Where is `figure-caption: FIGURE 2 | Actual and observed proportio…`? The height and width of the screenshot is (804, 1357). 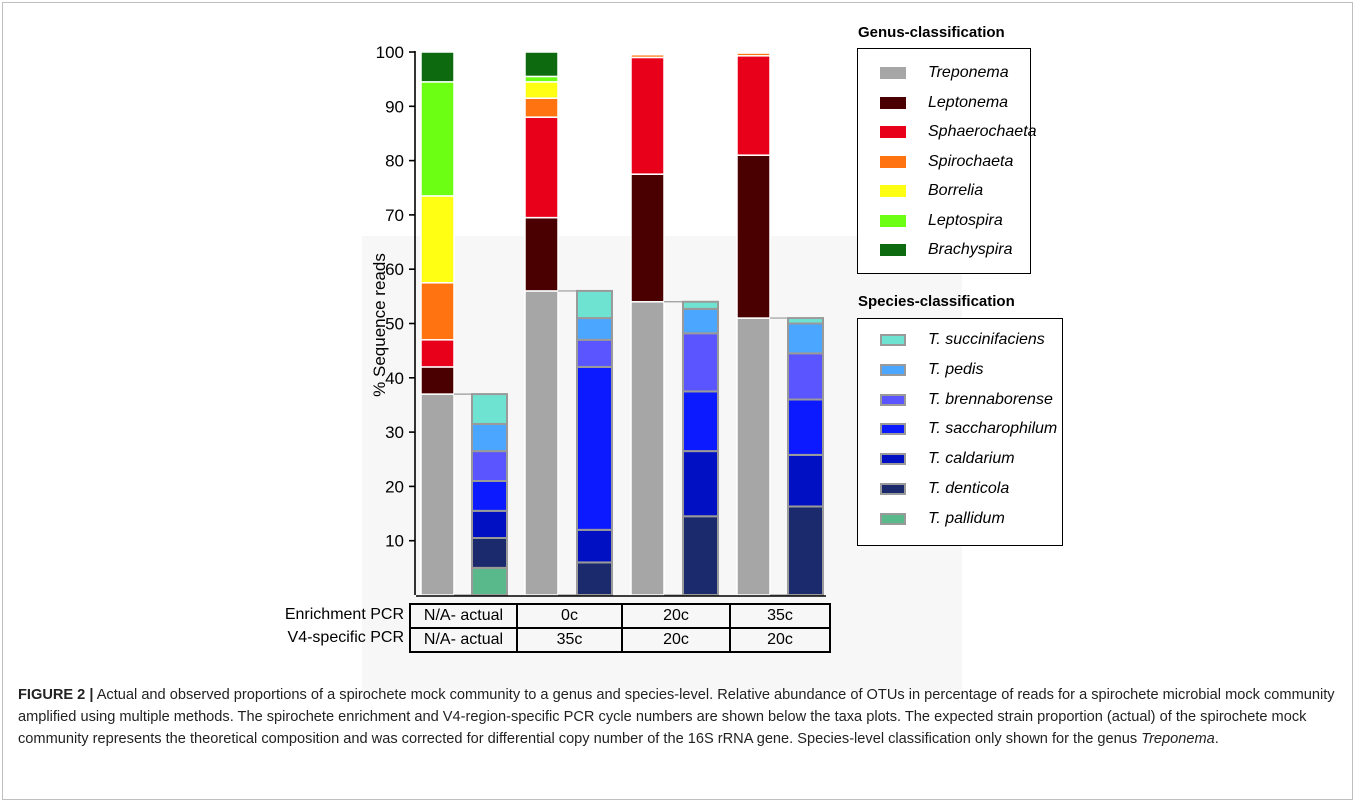
figure-caption: FIGURE 2 | Actual and observed proportio… is located at coordinates (678, 717).